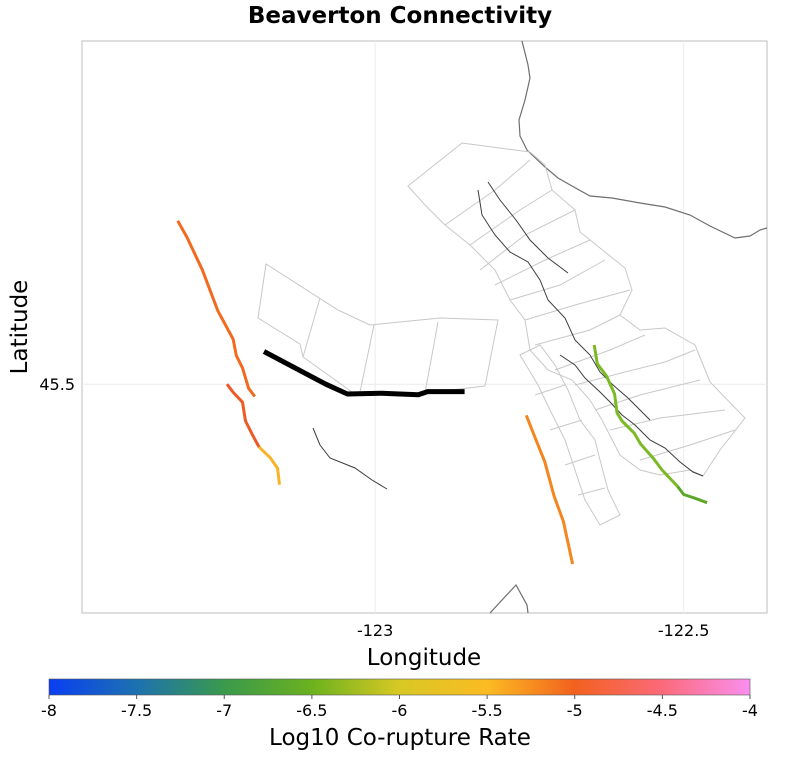 The width and height of the screenshot is (800, 760). I want to click on river-north-outline, so click(643, 139).